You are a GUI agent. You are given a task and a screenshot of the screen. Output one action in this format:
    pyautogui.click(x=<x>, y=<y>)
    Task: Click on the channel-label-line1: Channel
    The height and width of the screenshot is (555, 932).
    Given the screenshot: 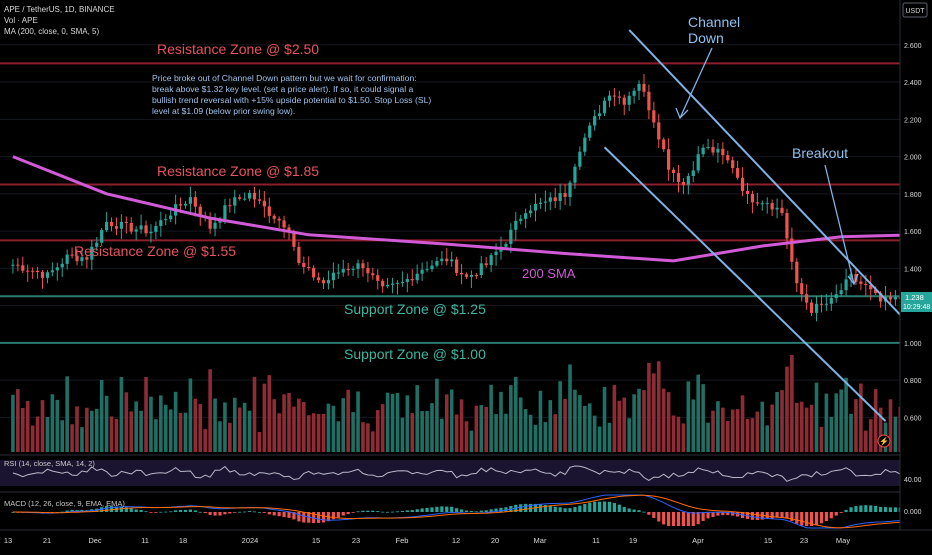 What is the action you would take?
    pyautogui.click(x=714, y=22)
    